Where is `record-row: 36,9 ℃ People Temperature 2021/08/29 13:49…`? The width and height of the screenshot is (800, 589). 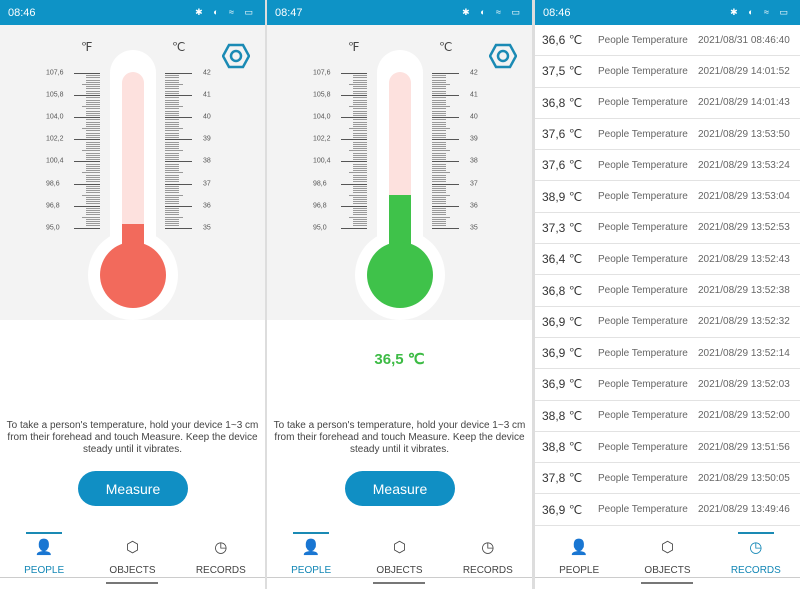 record-row: 36,9 ℃ People Temperature 2021/08/29 13:49… is located at coordinates (667, 510).